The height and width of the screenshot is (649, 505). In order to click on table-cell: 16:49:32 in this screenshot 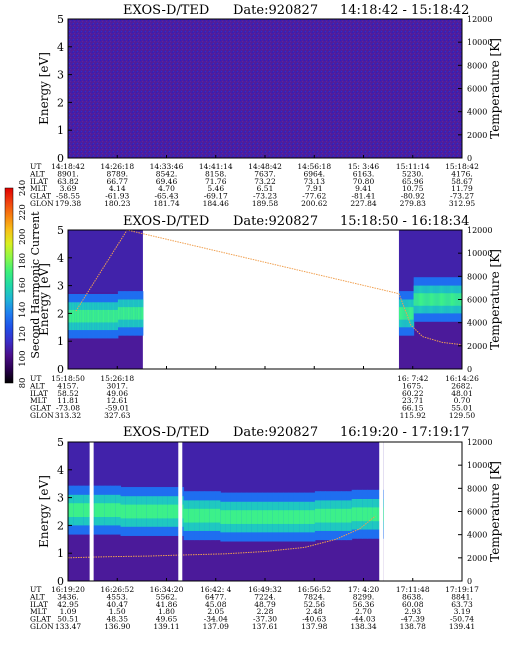, I will do `click(265, 589)`.